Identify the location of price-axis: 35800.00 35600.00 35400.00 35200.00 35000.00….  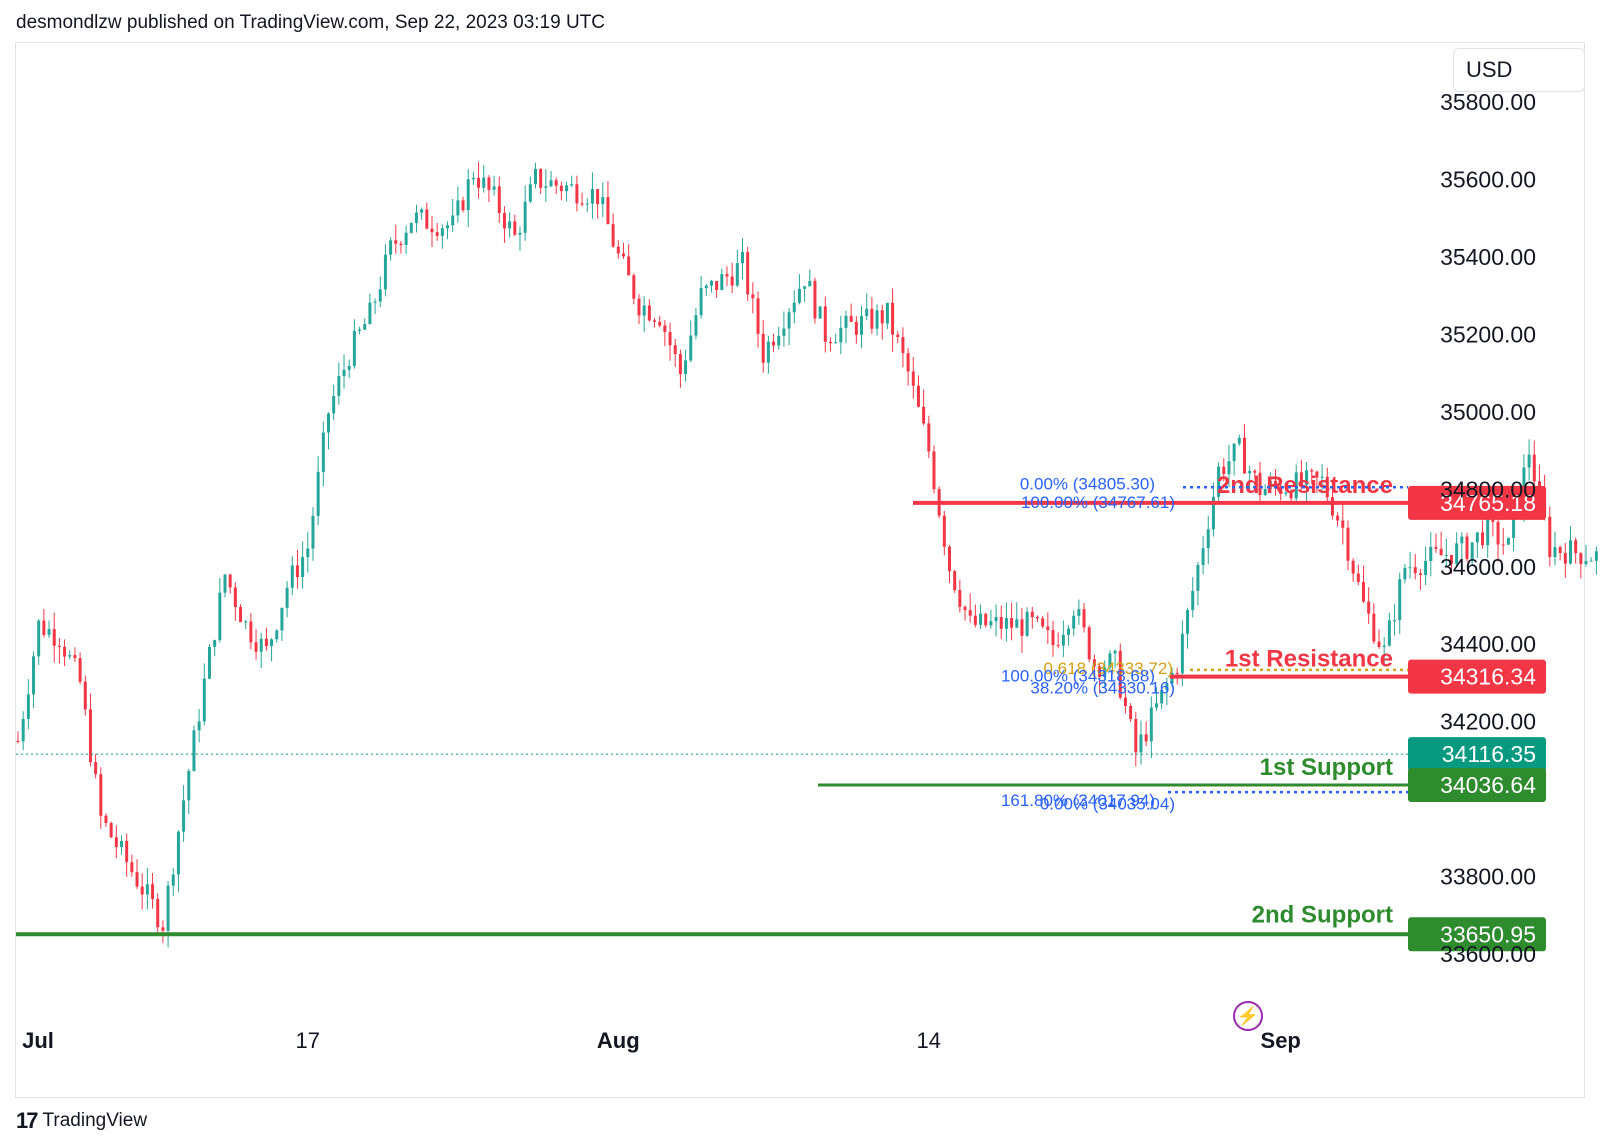
(1488, 528).